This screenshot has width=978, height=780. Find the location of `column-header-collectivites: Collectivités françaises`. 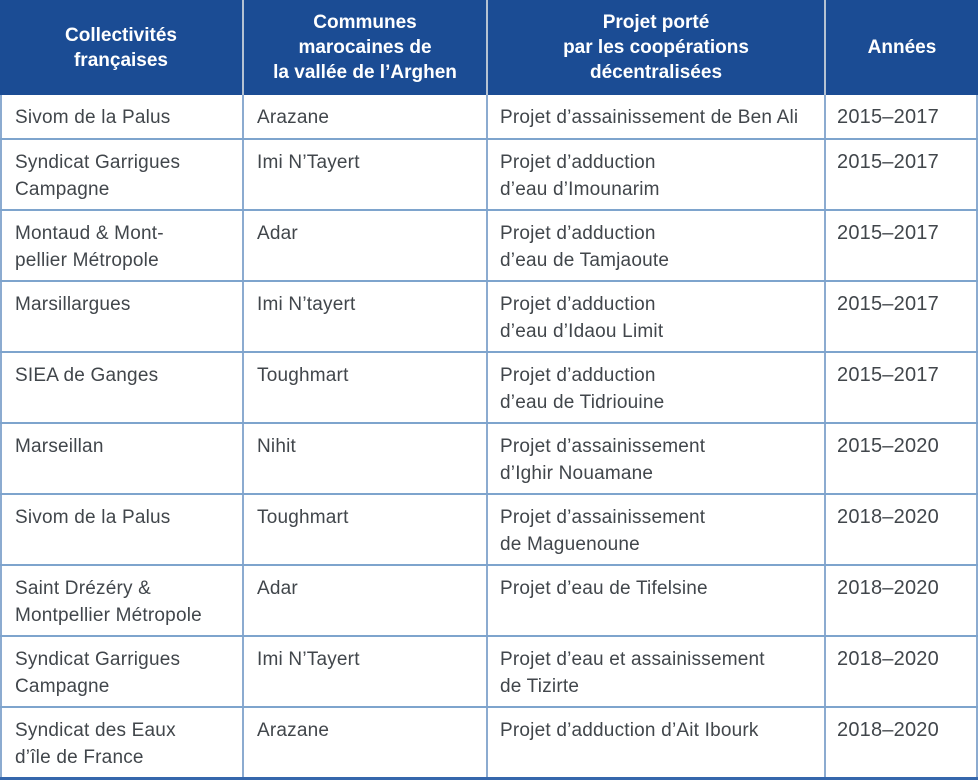

column-header-collectivites: Collectivités françaises is located at coordinates (122, 47).